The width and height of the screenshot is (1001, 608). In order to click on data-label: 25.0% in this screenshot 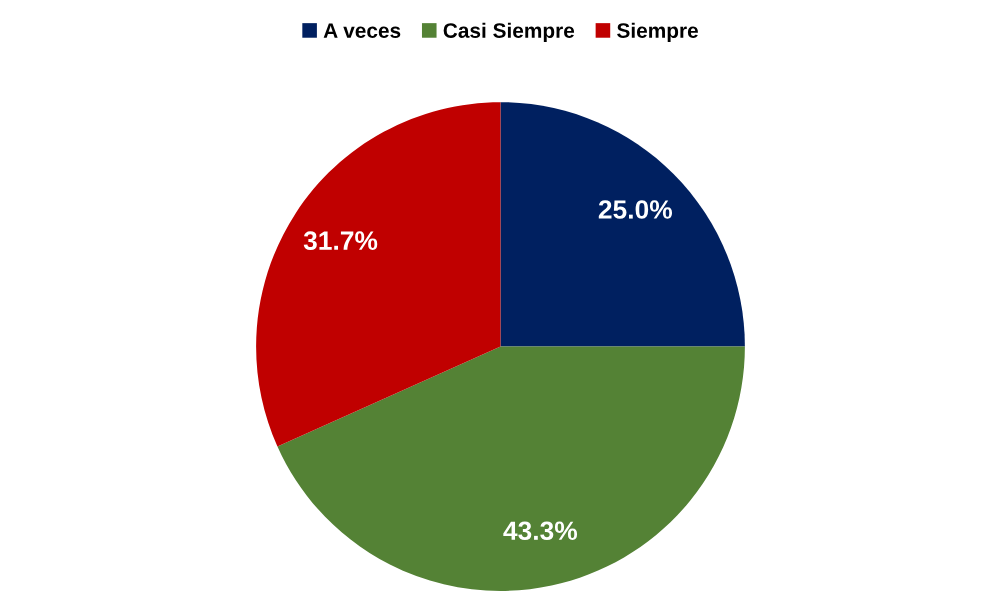, I will do `click(635, 209)`.